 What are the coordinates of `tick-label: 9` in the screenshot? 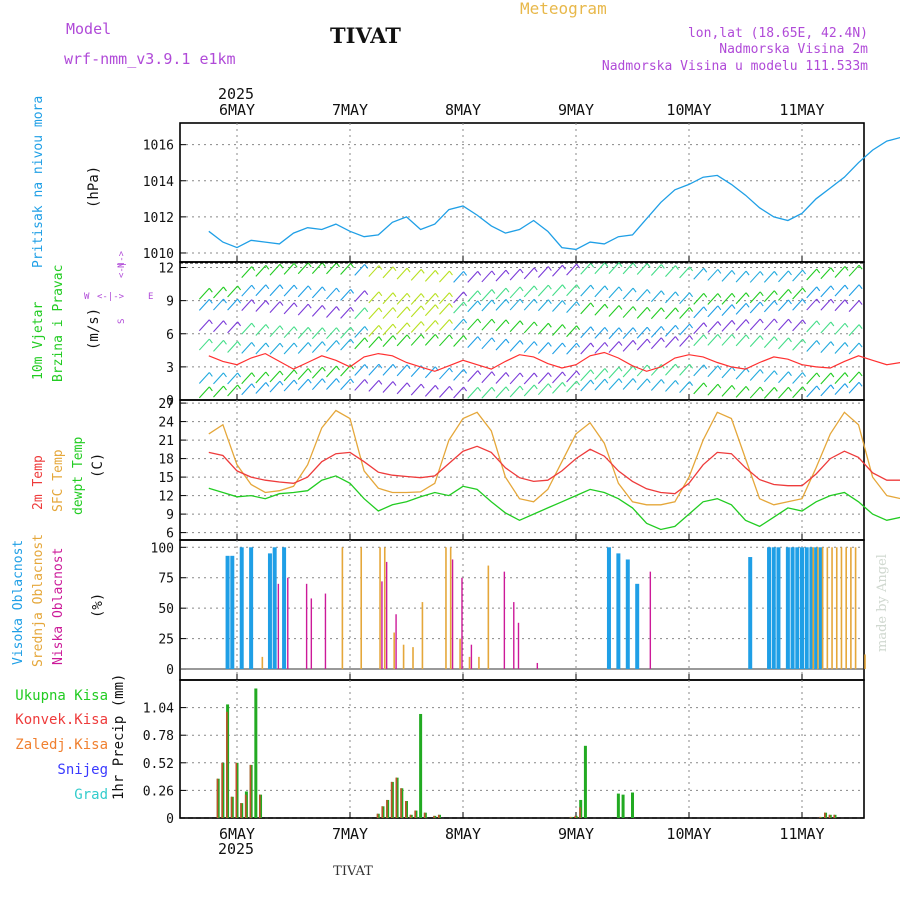 It's located at (170, 515).